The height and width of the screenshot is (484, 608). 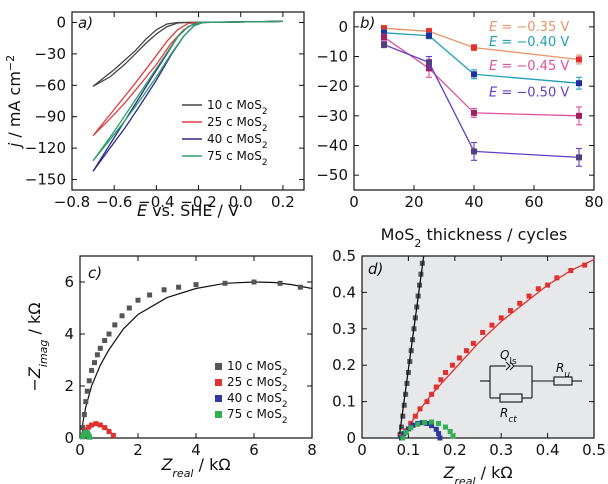 What do you see at coordinates (367, 23) in the screenshot?
I see `panel-label: b)` at bounding box center [367, 23].